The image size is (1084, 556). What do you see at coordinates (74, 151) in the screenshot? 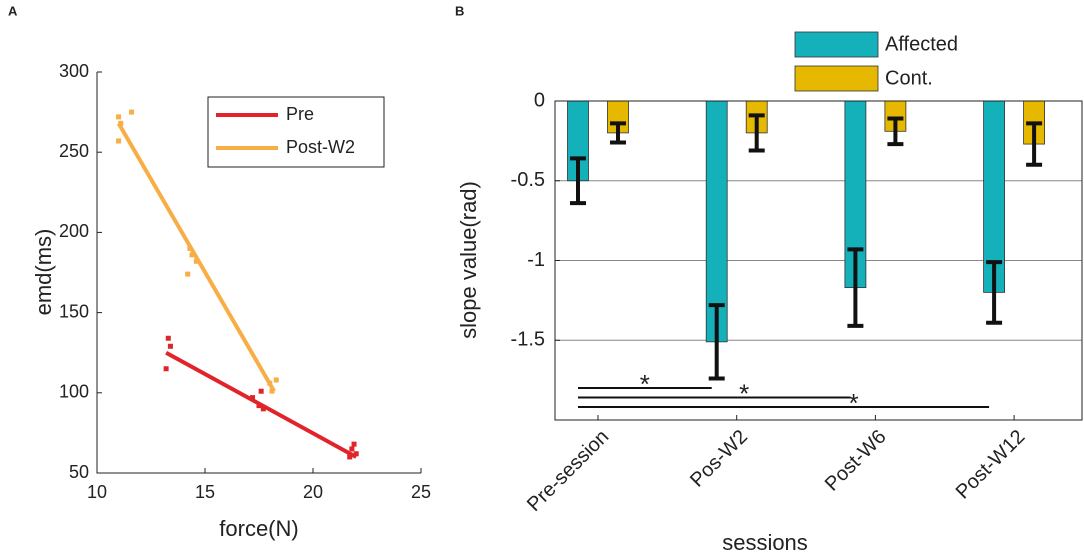
I see `y-tick-label: 250` at bounding box center [74, 151].